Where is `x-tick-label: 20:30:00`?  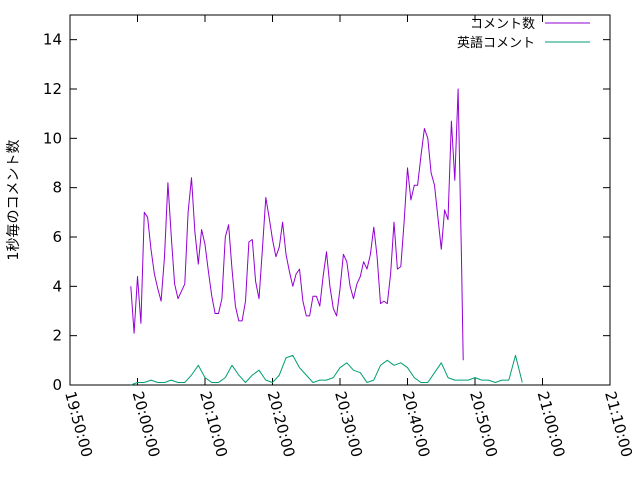
x-tick-label: 20:30:00 is located at coordinates (348, 424).